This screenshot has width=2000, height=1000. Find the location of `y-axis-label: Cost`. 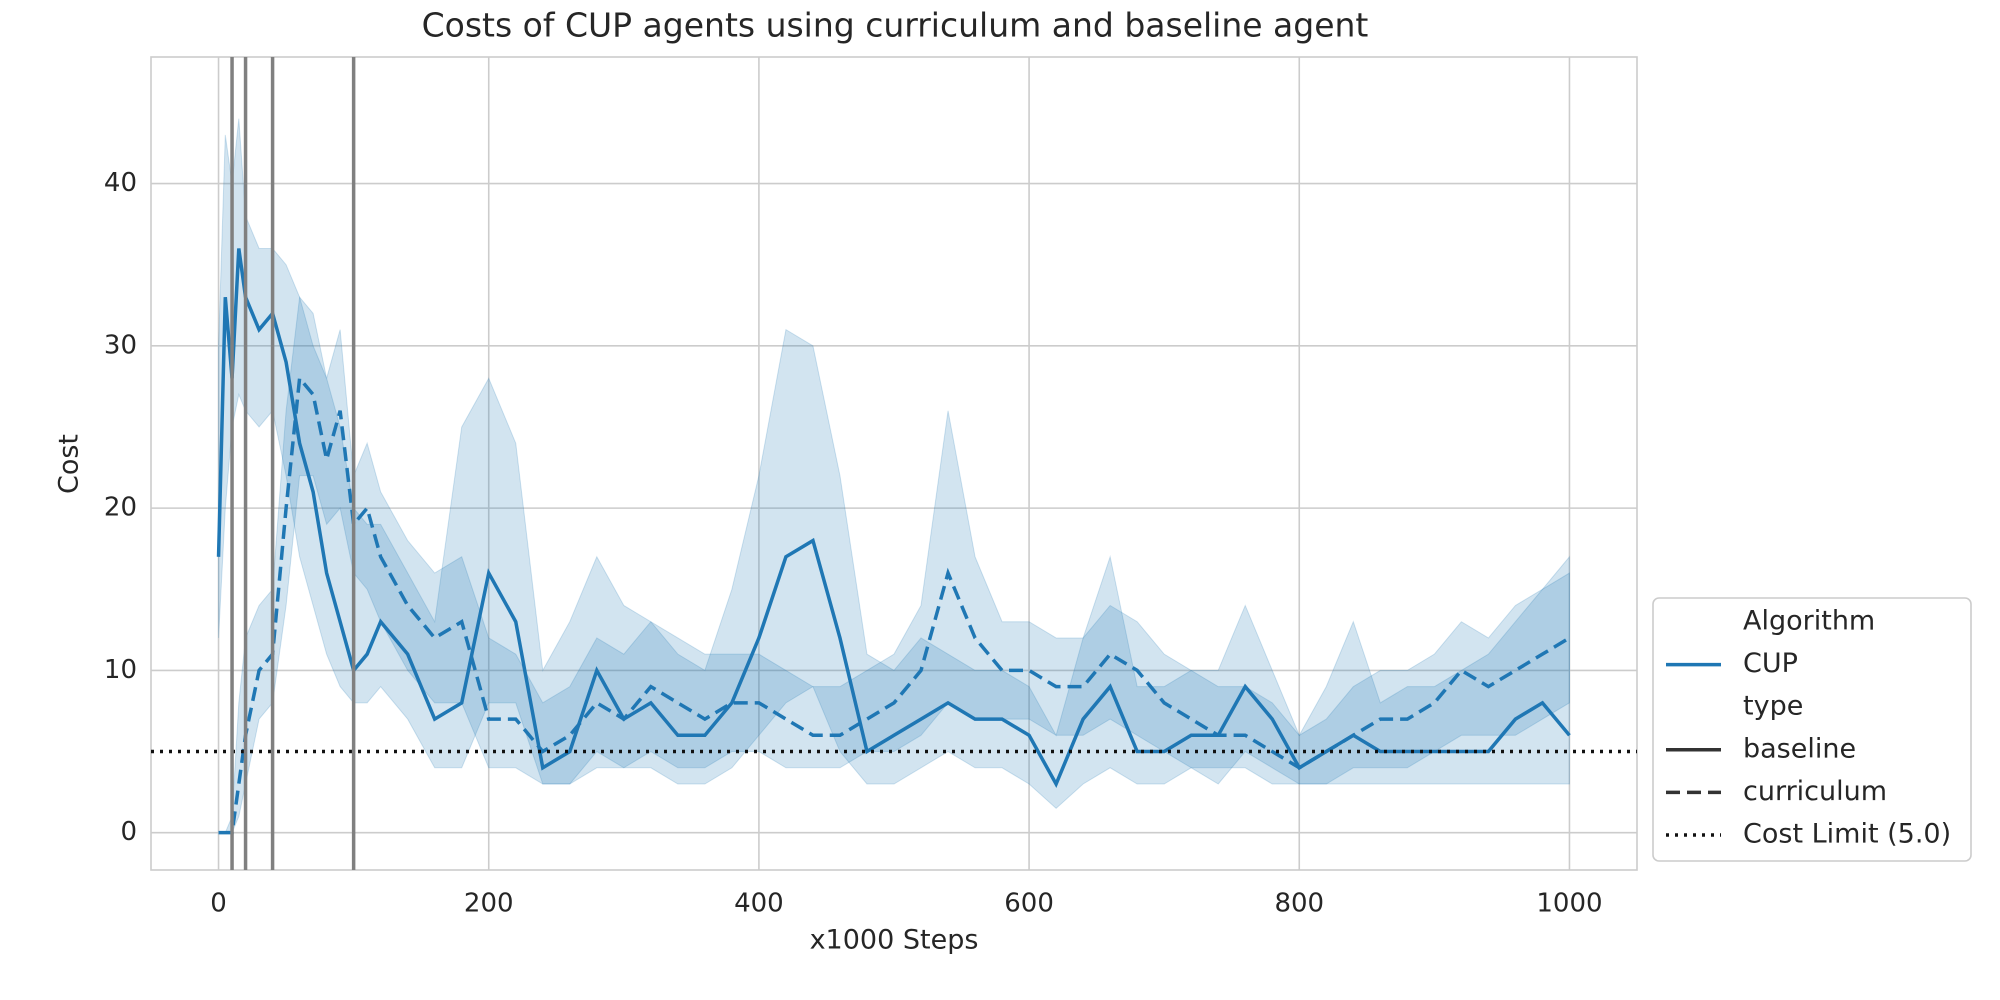

y-axis-label: Cost is located at coordinates (69, 464).